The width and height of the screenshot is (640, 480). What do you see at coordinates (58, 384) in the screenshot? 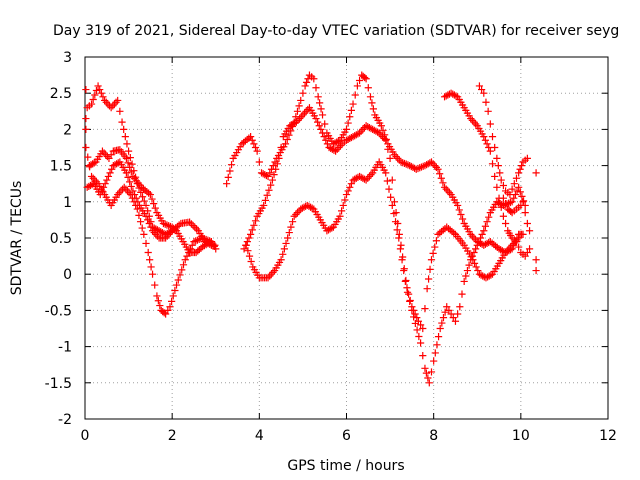
I see `y-tick-label: -1.5` at bounding box center [58, 384].